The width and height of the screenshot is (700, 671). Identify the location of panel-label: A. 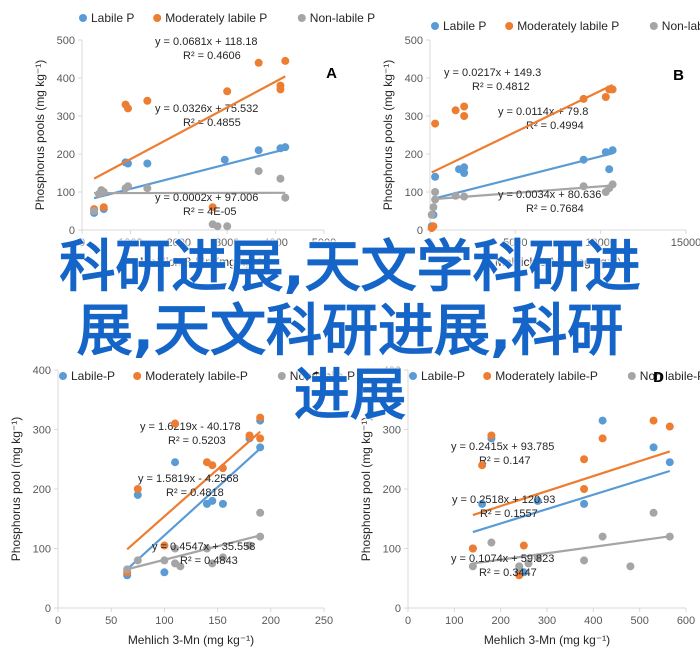
(331, 73).